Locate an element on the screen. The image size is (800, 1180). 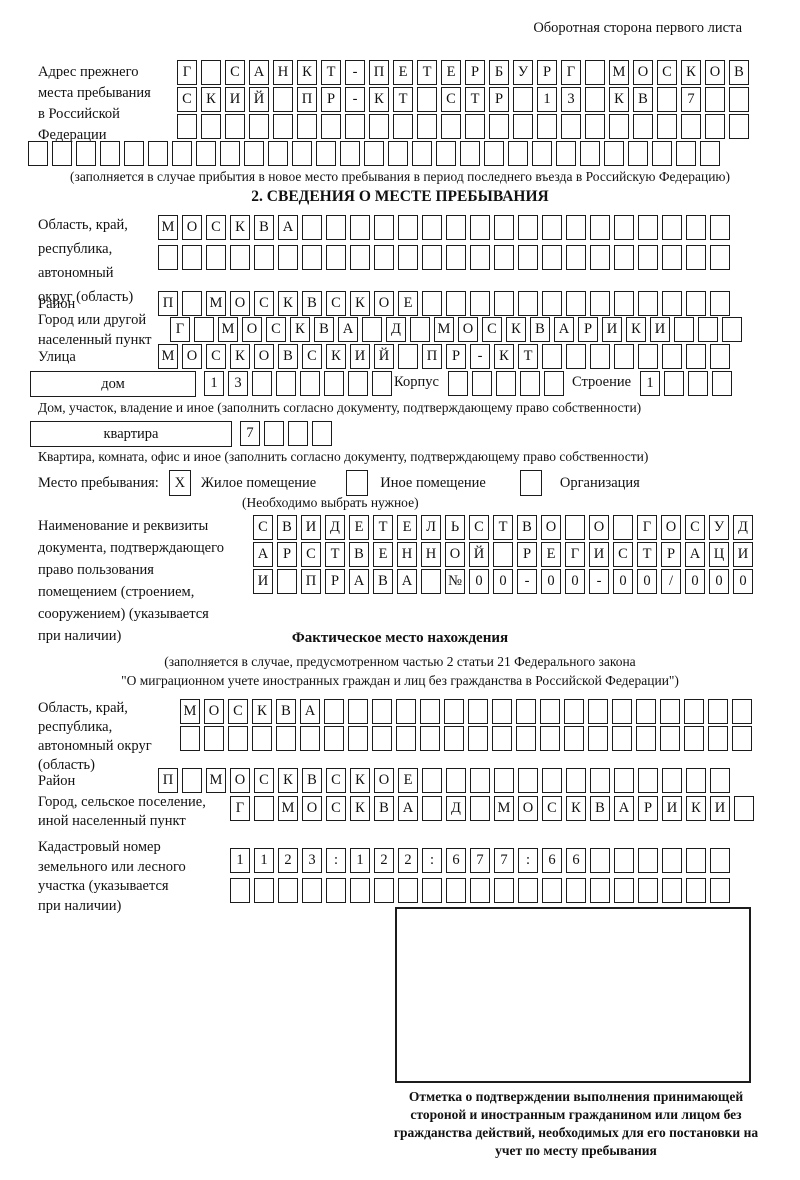
char-box: Ц is located at coordinates (719, 554).